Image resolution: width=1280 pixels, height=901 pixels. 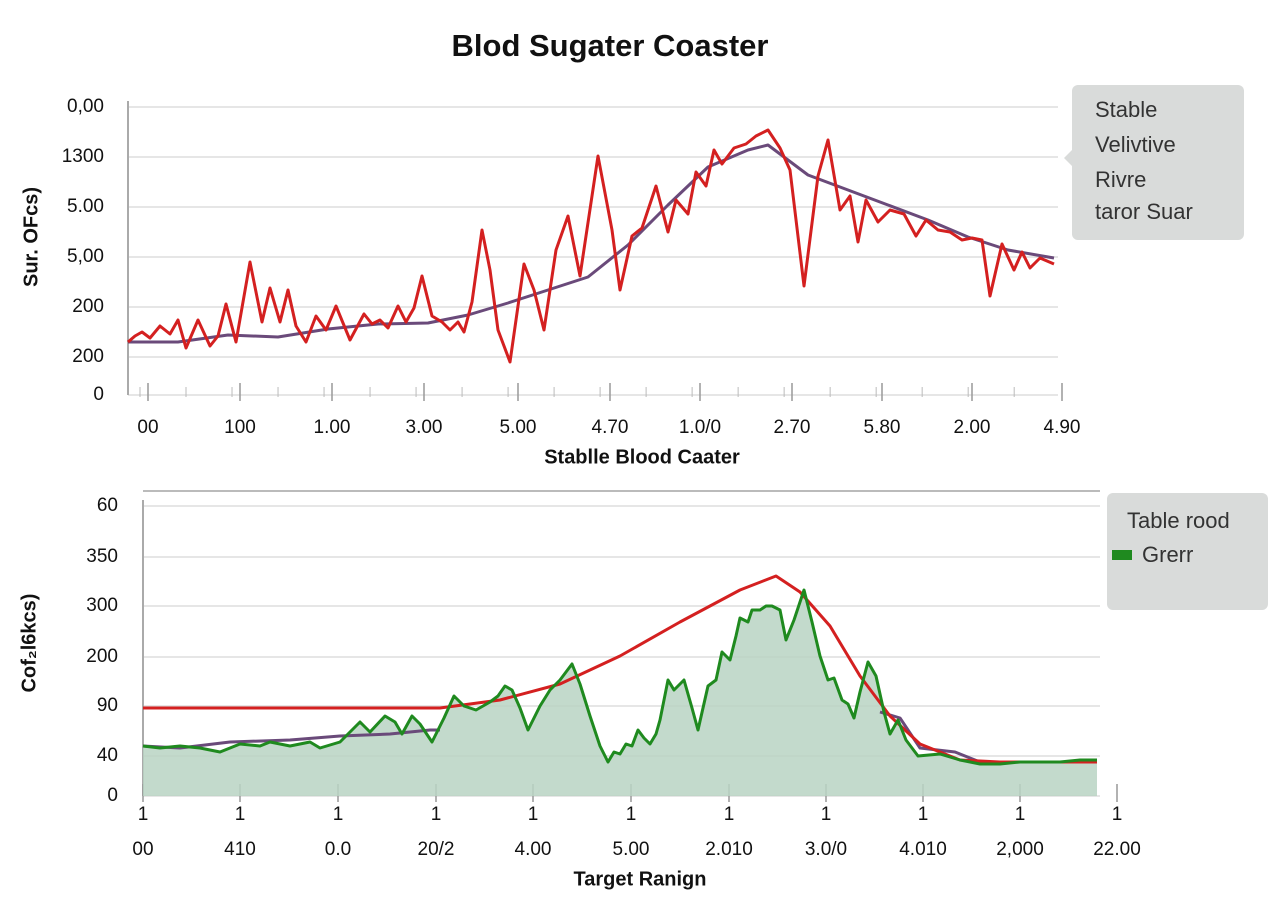 I want to click on x-tick-sublabel: 5.00, so click(x=631, y=849).